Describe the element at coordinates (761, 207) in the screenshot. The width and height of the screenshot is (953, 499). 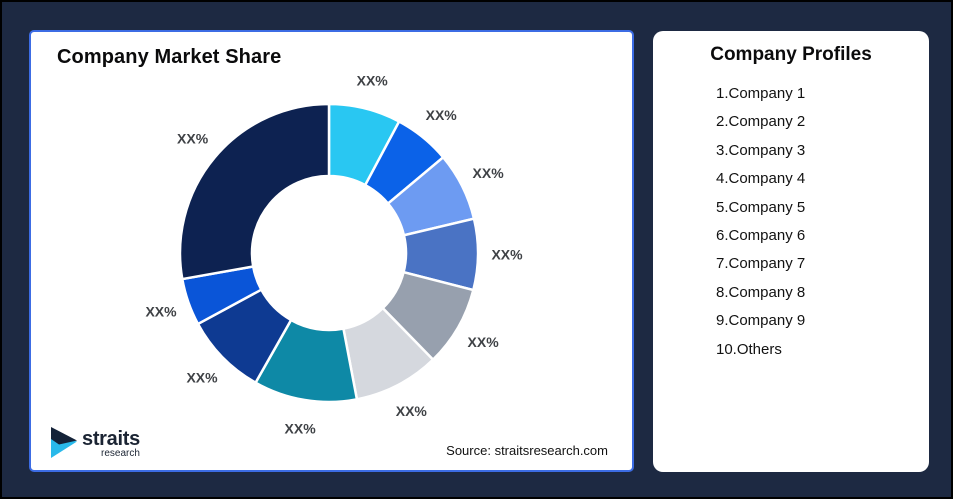
I see `company-profile-item: 5.Company 5` at that location.